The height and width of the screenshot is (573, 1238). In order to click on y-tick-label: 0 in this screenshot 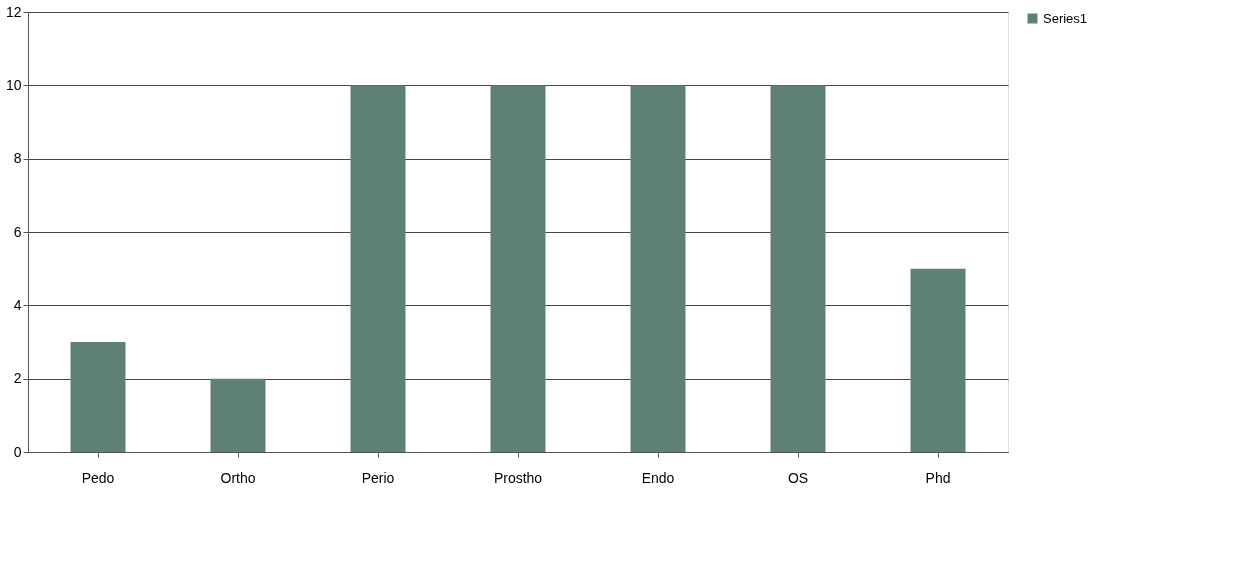, I will do `click(17, 451)`.